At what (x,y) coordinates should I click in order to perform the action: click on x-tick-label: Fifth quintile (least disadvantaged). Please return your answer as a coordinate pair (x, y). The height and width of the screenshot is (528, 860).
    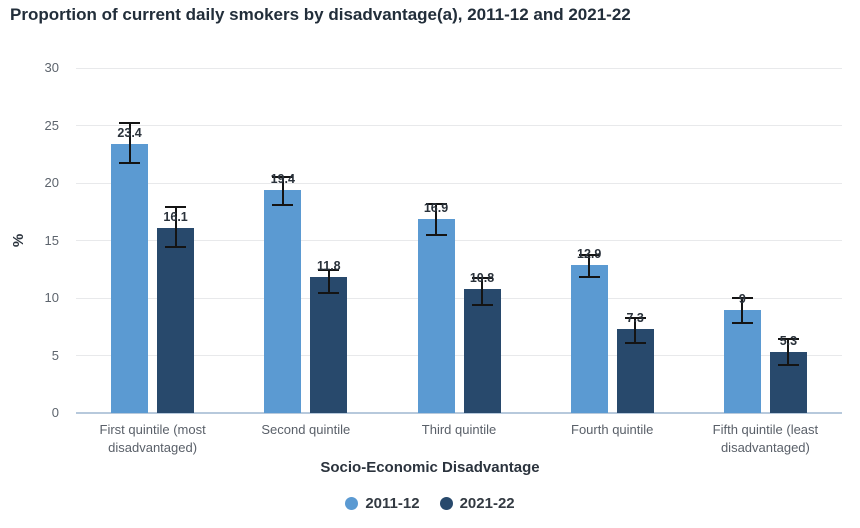
    Looking at the image, I should click on (765, 438).